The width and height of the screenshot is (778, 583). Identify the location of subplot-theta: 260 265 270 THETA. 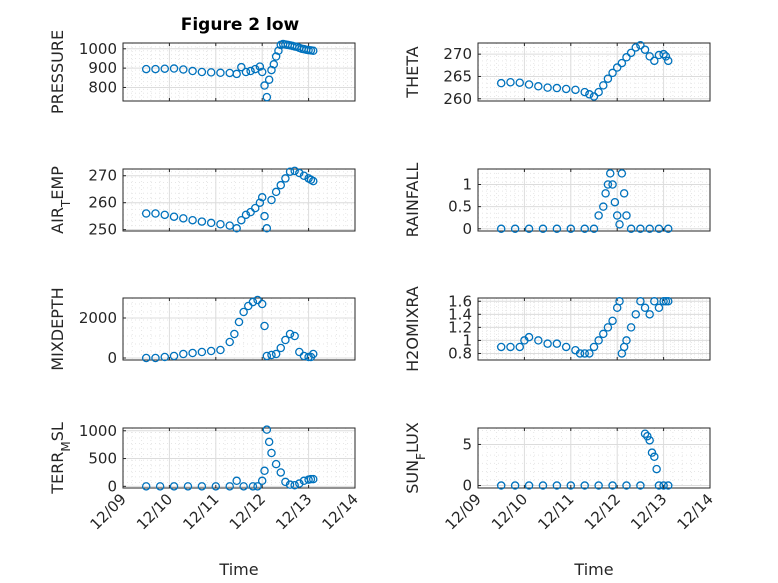
(557, 74).